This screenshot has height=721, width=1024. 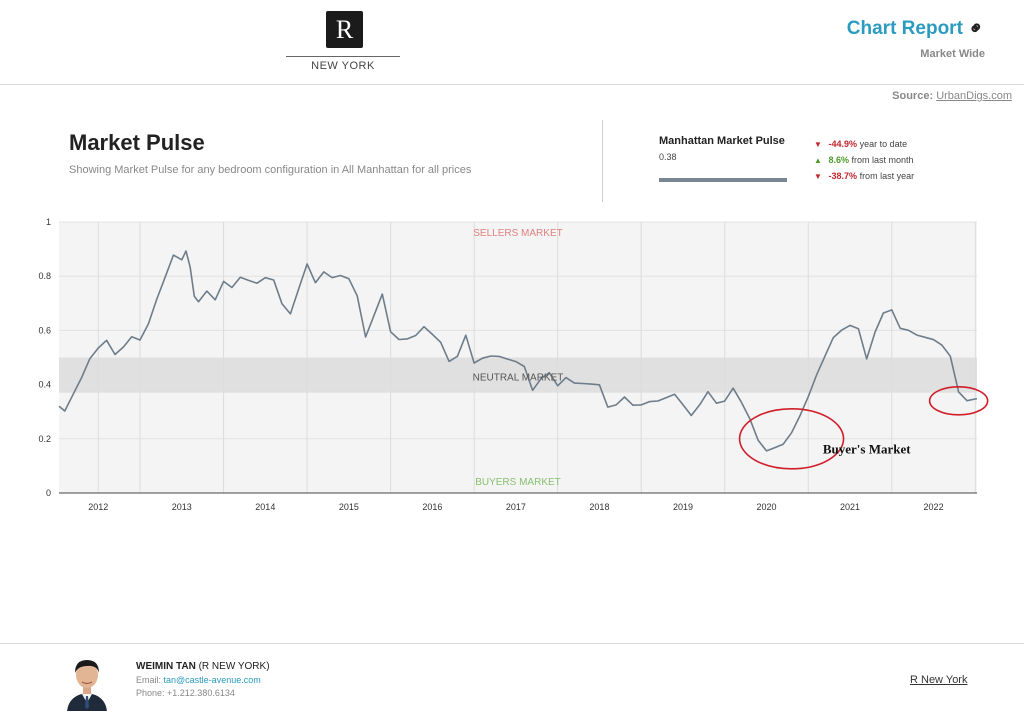 I want to click on agent-email: Email: tan@castle-avenue.com, so click(x=198, y=680).